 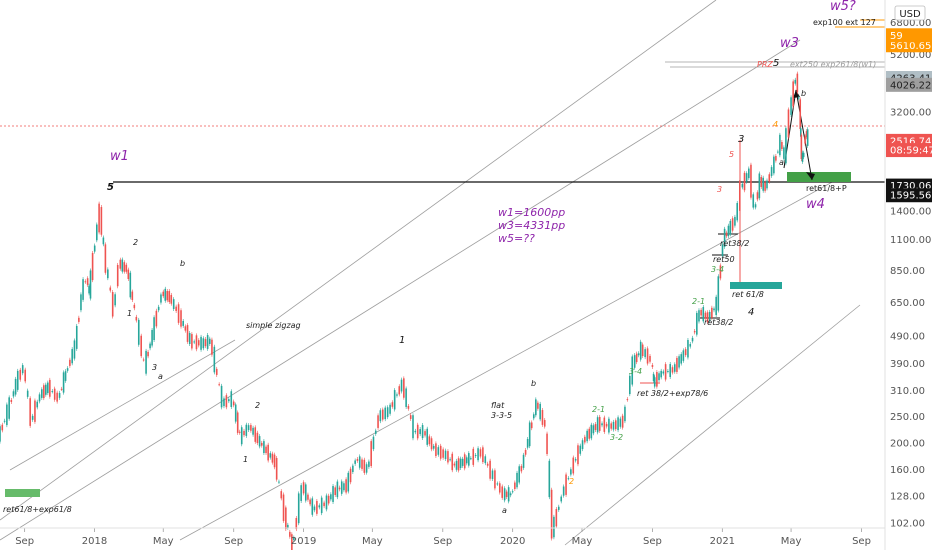 I want to click on wave-2-label: 2, so click(x=257, y=405).